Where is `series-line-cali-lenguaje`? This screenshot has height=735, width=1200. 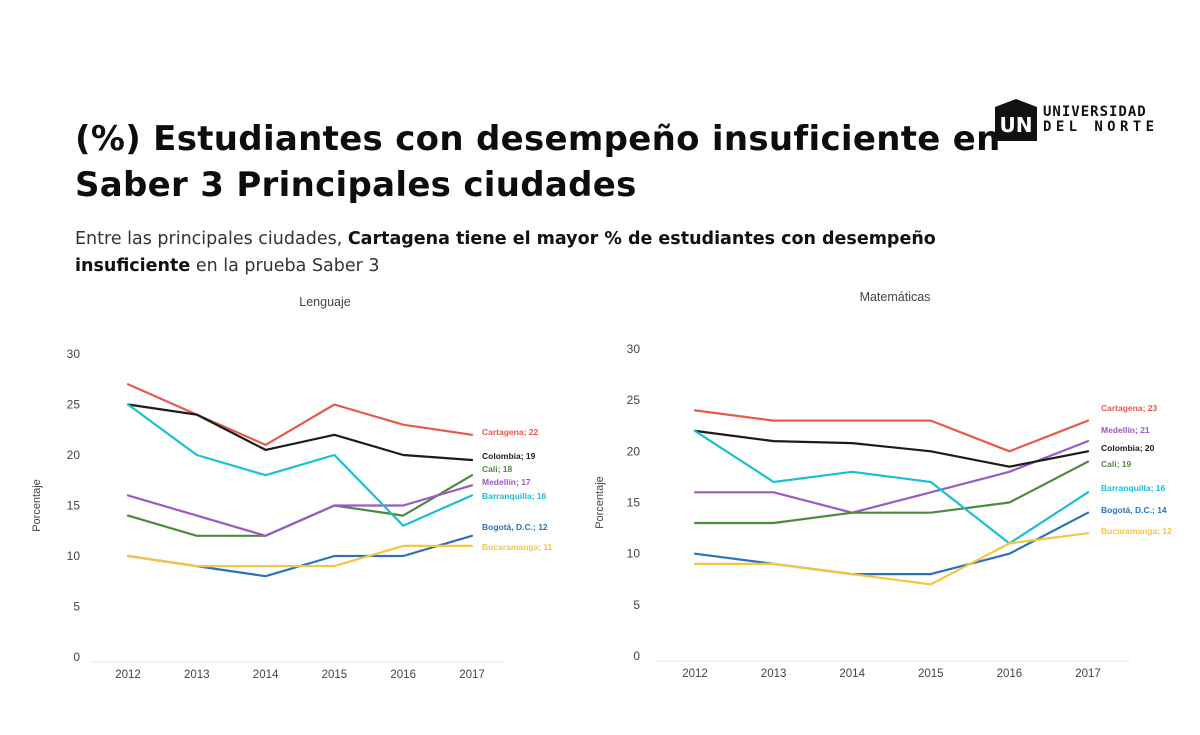 series-line-cali-lenguaje is located at coordinates (300, 505).